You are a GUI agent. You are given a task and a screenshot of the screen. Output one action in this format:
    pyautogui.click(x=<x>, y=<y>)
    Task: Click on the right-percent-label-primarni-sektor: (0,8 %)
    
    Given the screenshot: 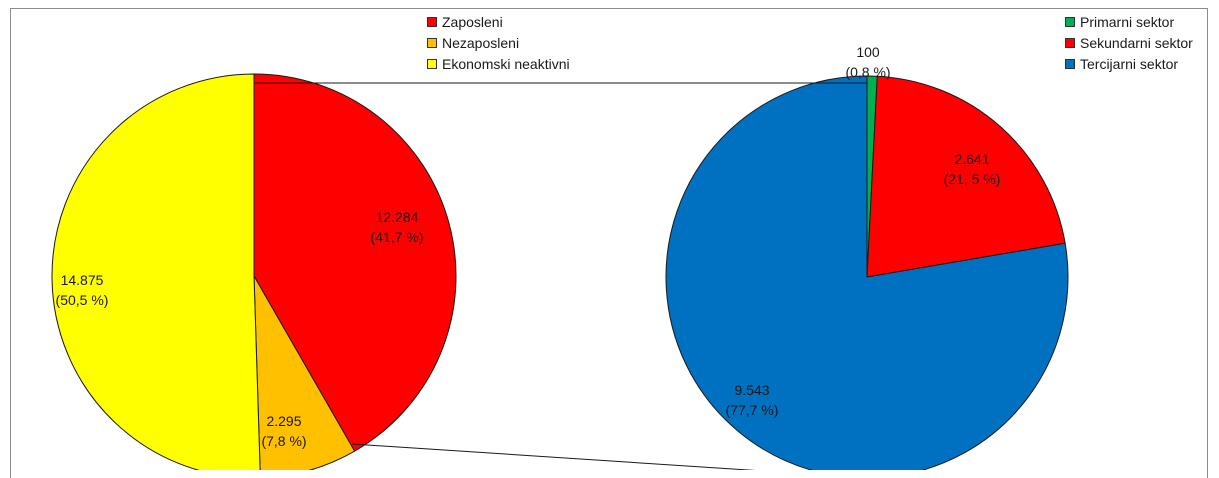 What is the action you would take?
    pyautogui.click(x=867, y=72)
    